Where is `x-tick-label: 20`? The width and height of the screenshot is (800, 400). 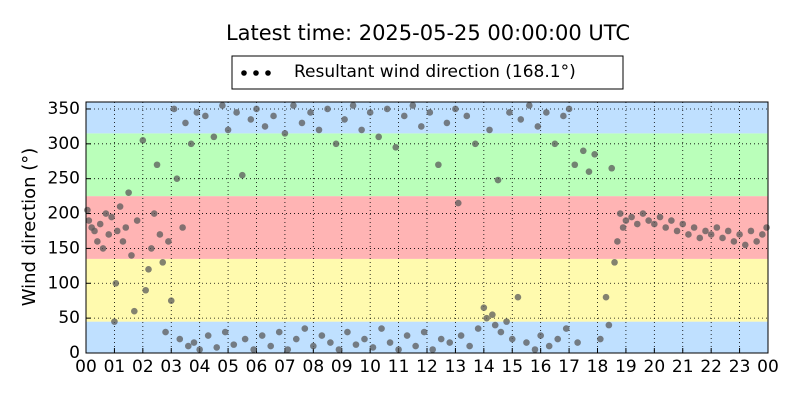 x-tick-label: 20 is located at coordinates (655, 367).